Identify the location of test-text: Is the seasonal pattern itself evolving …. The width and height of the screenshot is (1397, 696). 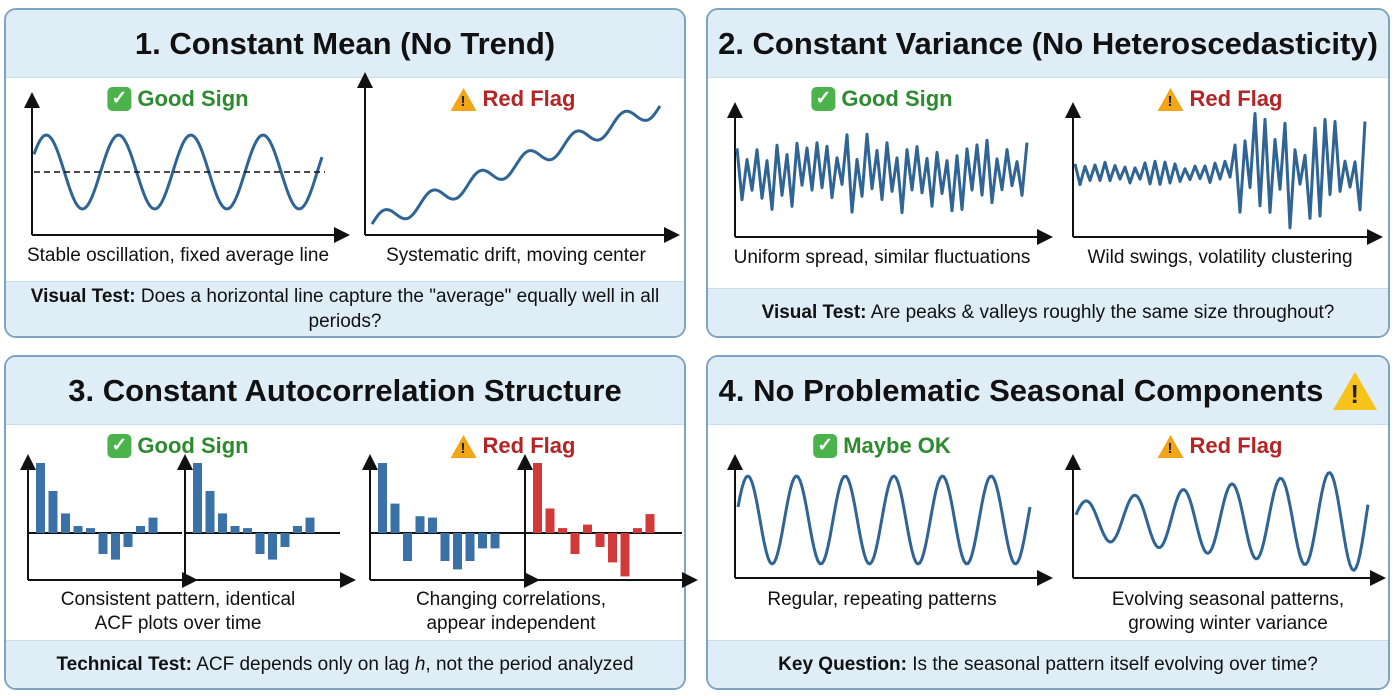
(1115, 664).